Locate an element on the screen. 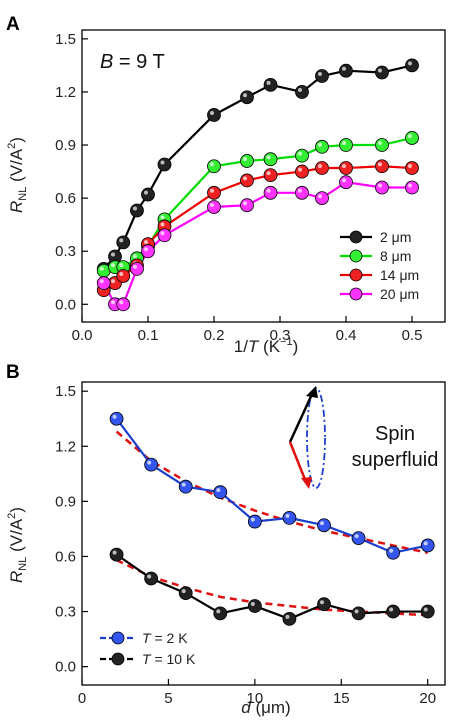 This screenshot has height=720, width=451. legend-label: T = 10 K is located at coordinates (169, 659).